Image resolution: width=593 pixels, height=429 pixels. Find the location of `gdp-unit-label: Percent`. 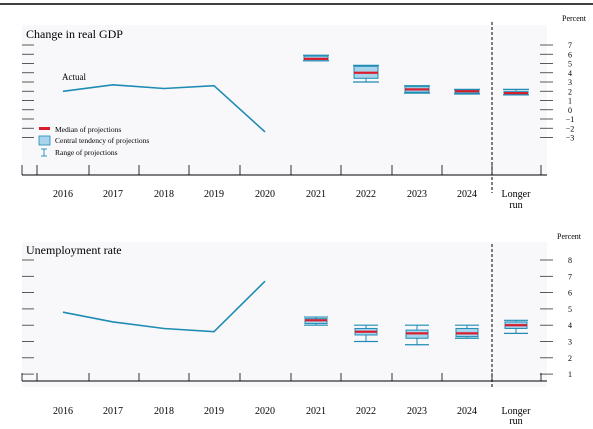

gdp-unit-label: Percent is located at coordinates (574, 18).